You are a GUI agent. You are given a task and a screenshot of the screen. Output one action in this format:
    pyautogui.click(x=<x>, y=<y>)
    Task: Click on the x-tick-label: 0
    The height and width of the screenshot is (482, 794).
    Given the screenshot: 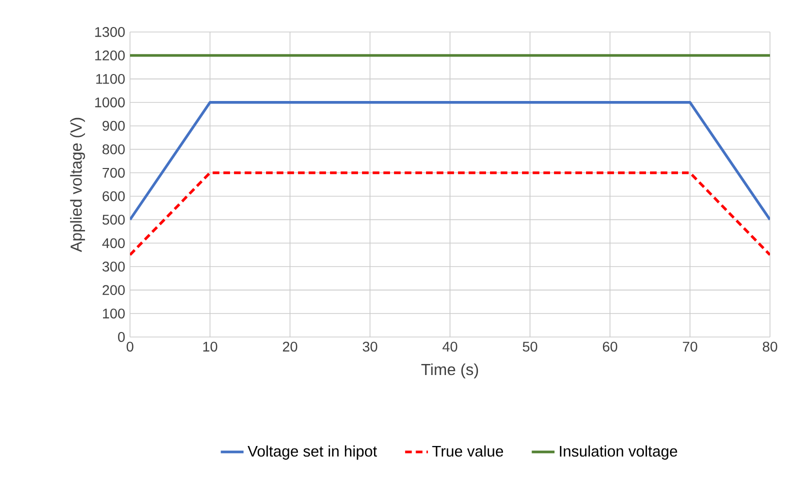 What is the action you would take?
    pyautogui.click(x=130, y=347)
    